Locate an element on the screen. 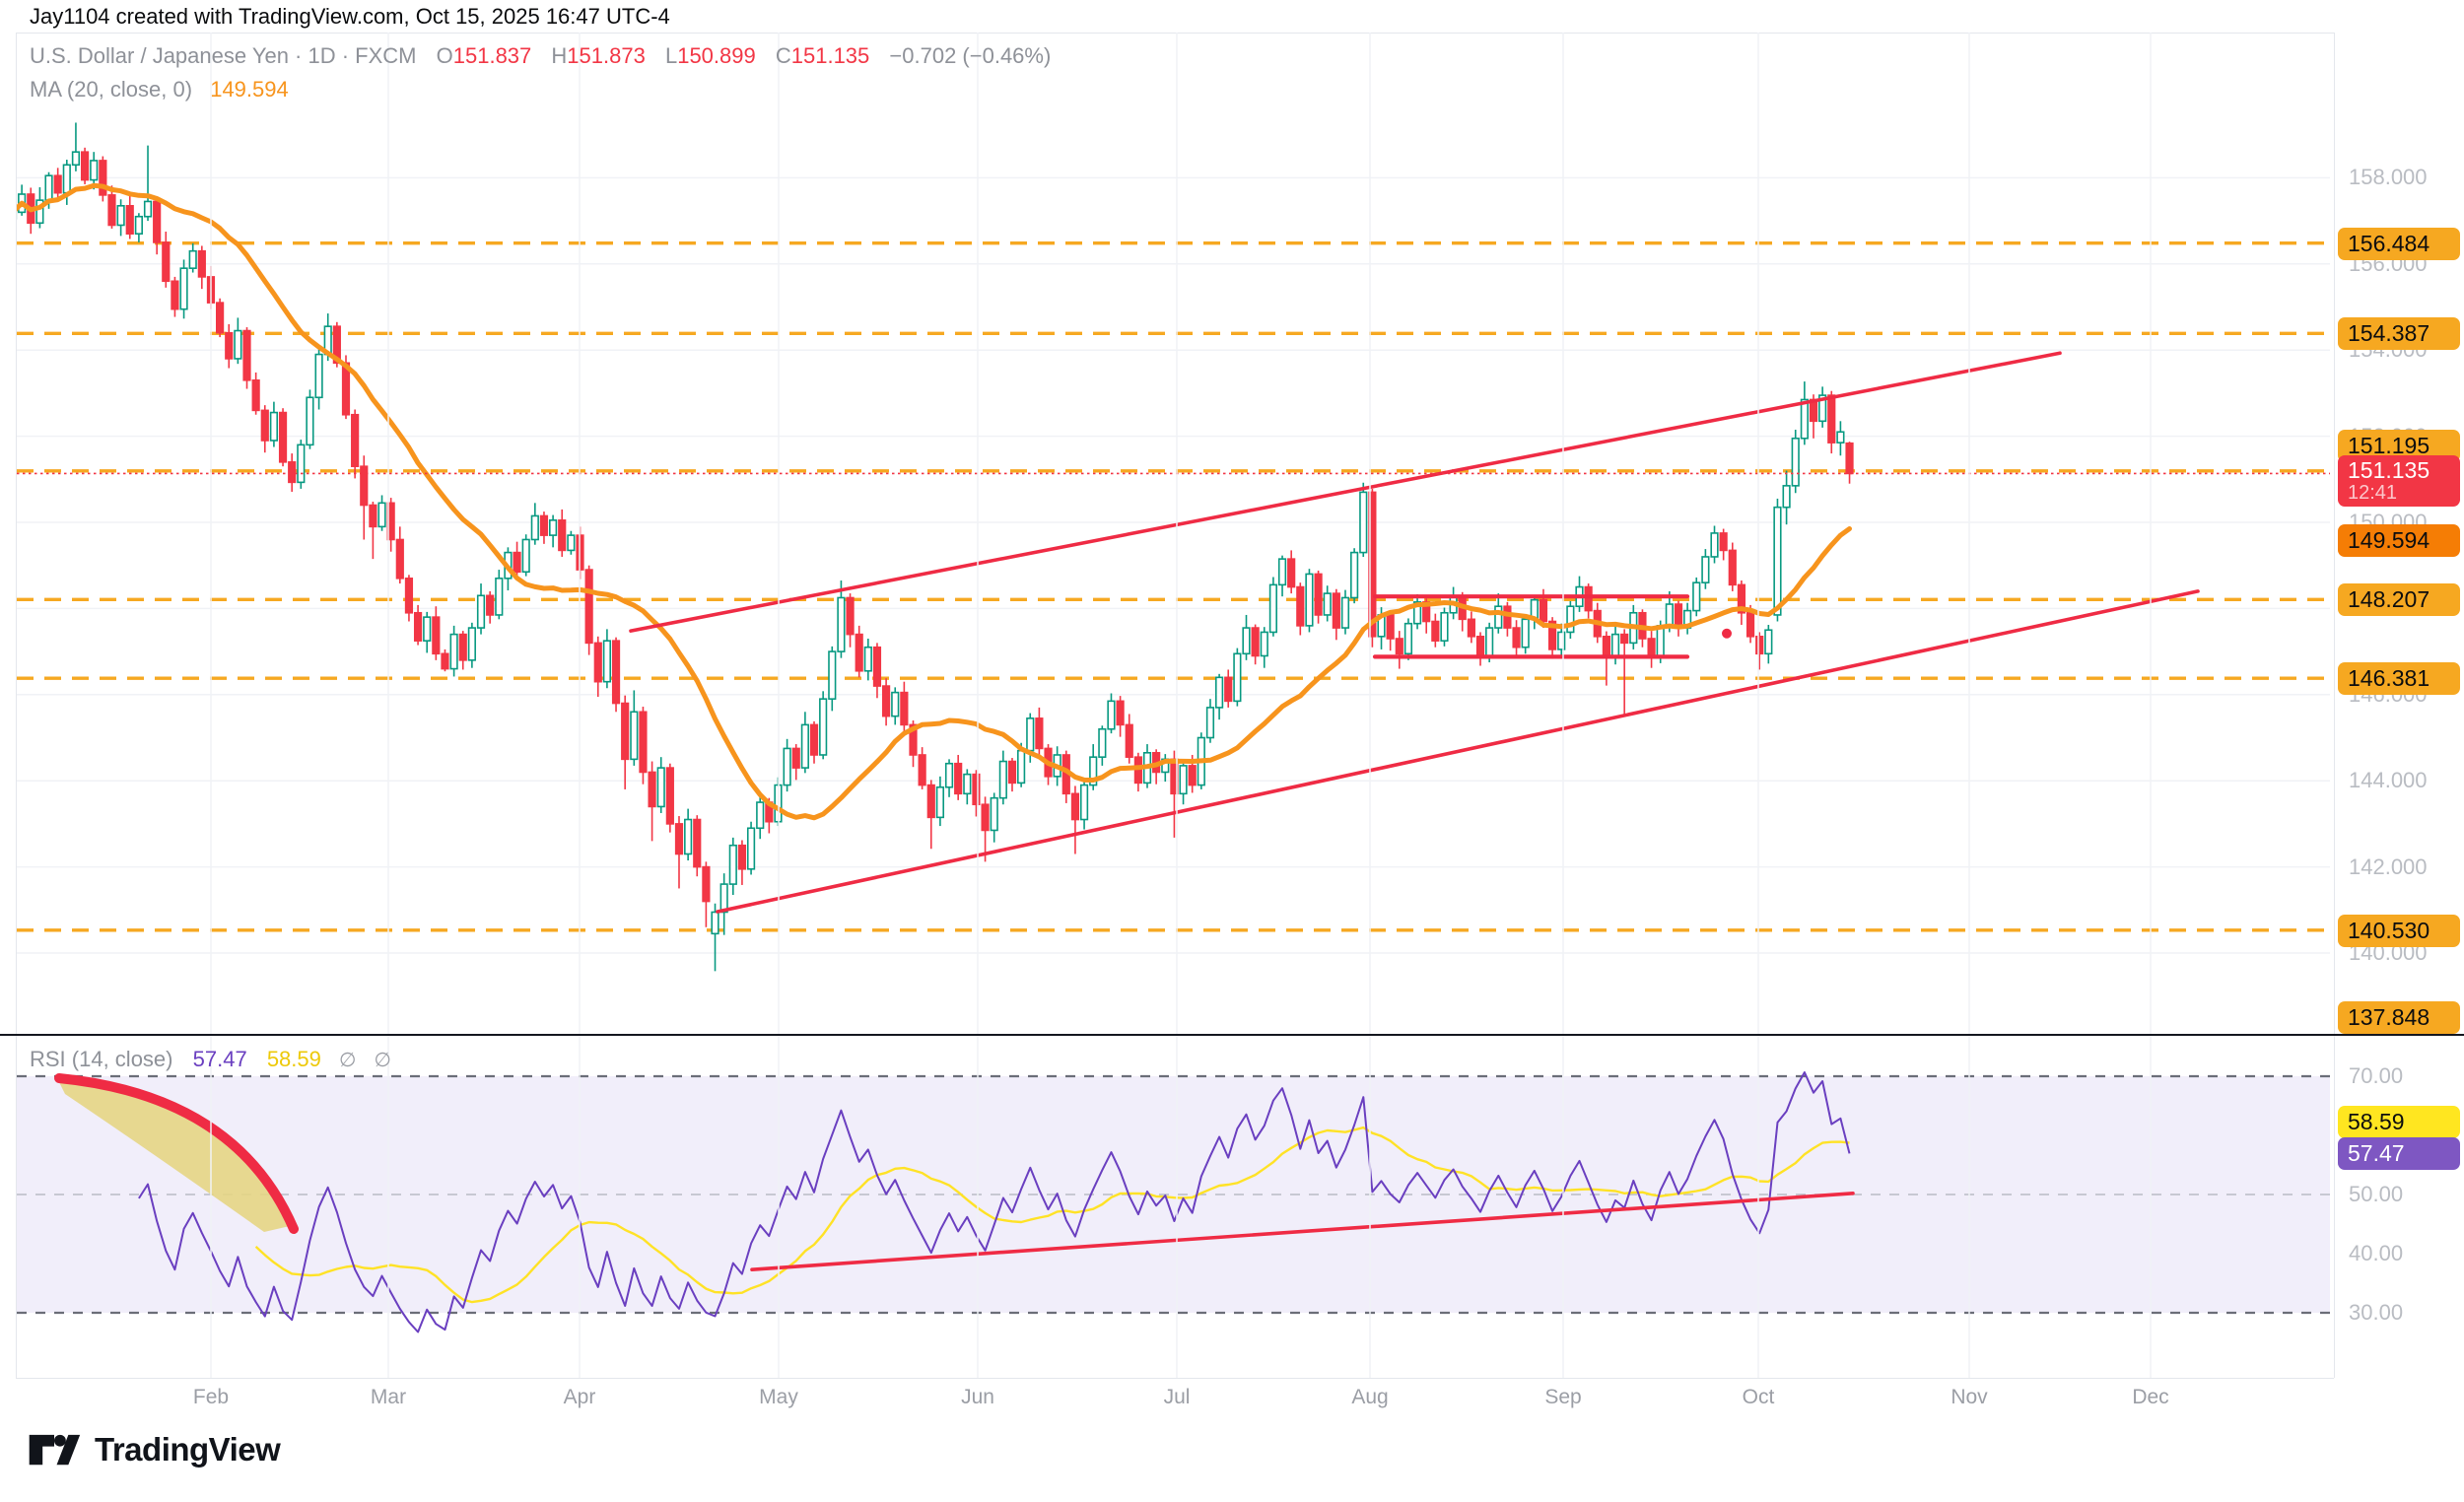 The width and height of the screenshot is (2464, 1502). pane-separator is located at coordinates (1232, 1035).